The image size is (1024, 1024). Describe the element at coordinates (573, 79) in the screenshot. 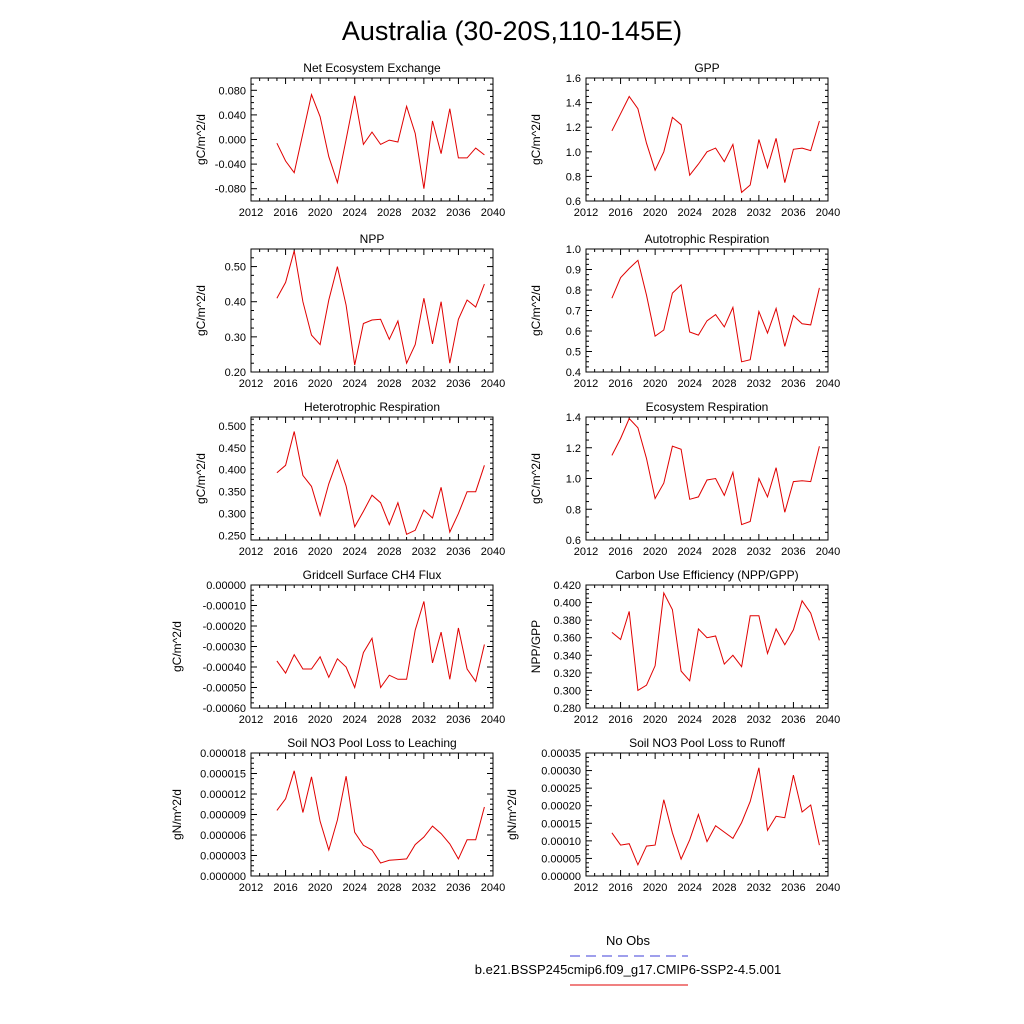

I see `y-tick-label: 1.6` at that location.